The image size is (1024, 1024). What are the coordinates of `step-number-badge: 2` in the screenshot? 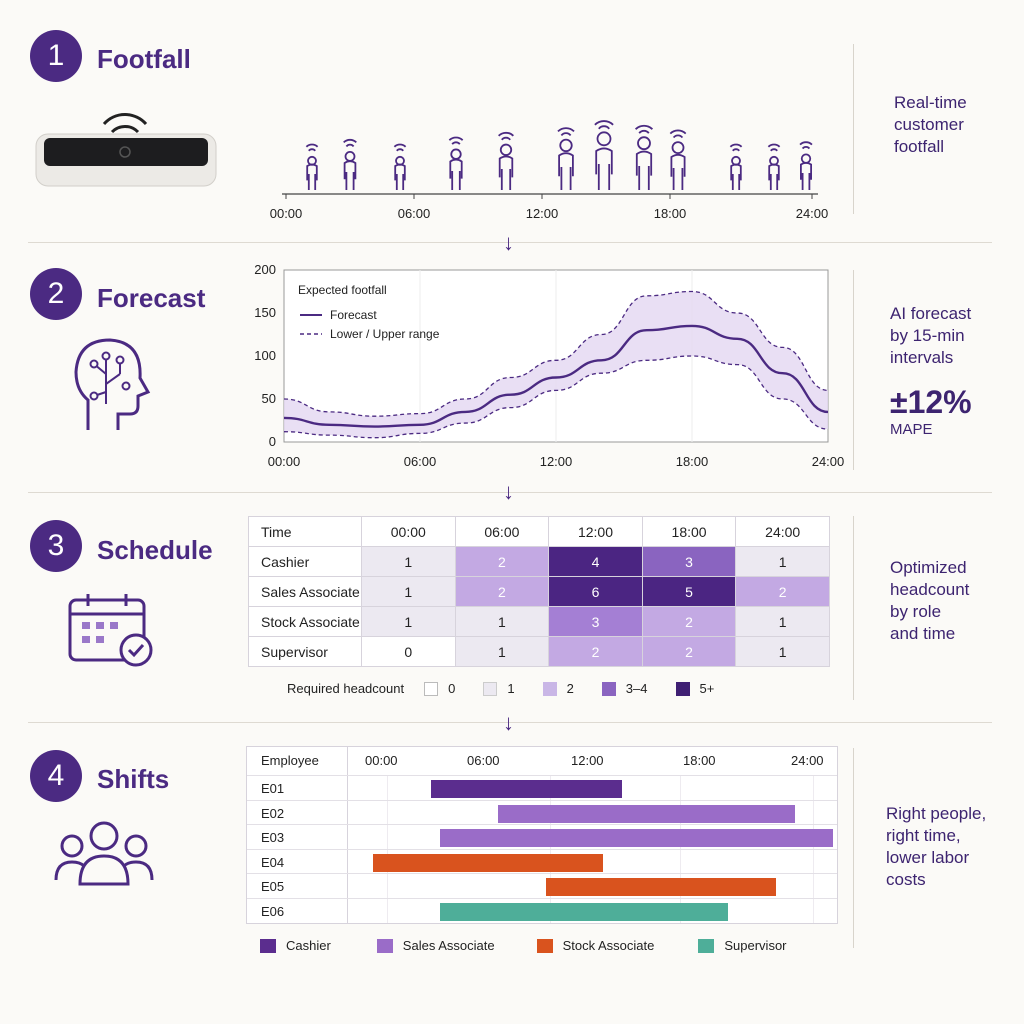 It's located at (56, 294).